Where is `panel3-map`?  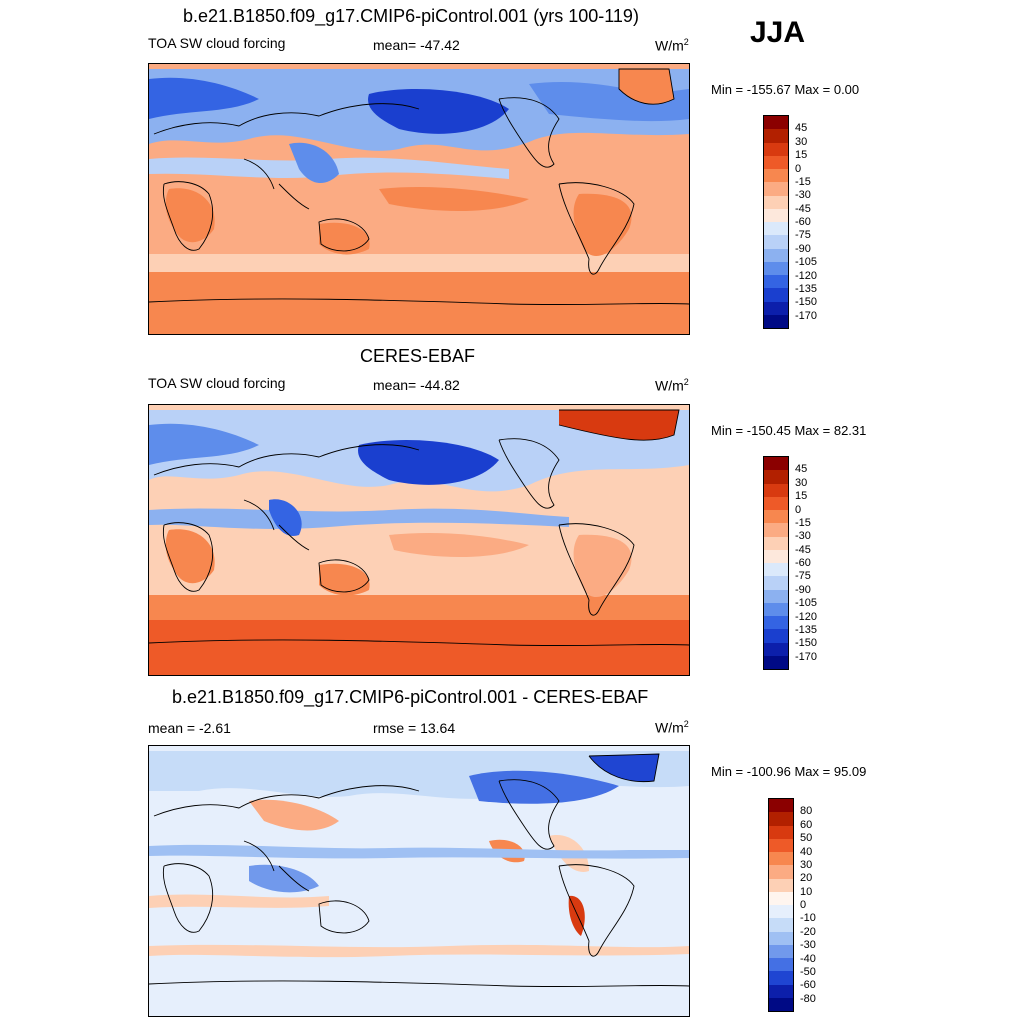
panel3-map is located at coordinates (419, 881).